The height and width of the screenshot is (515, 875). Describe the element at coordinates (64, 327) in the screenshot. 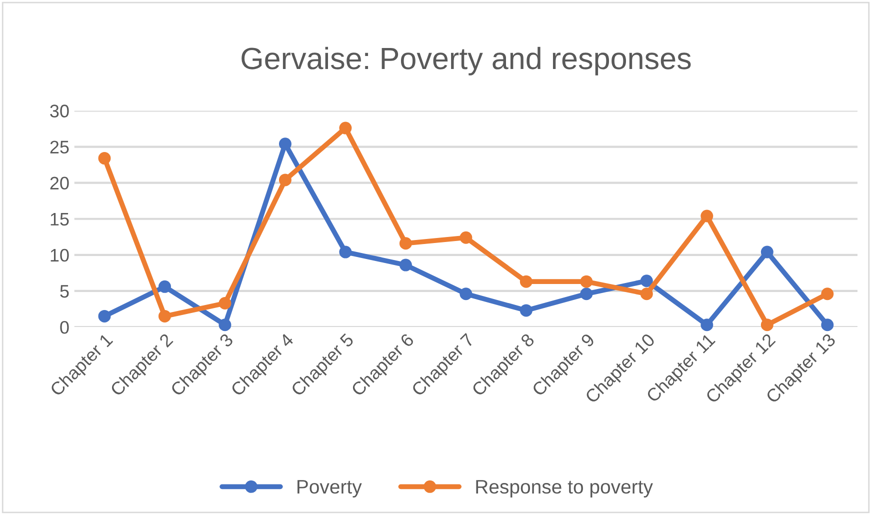

I see `y-tick-label: 0` at that location.